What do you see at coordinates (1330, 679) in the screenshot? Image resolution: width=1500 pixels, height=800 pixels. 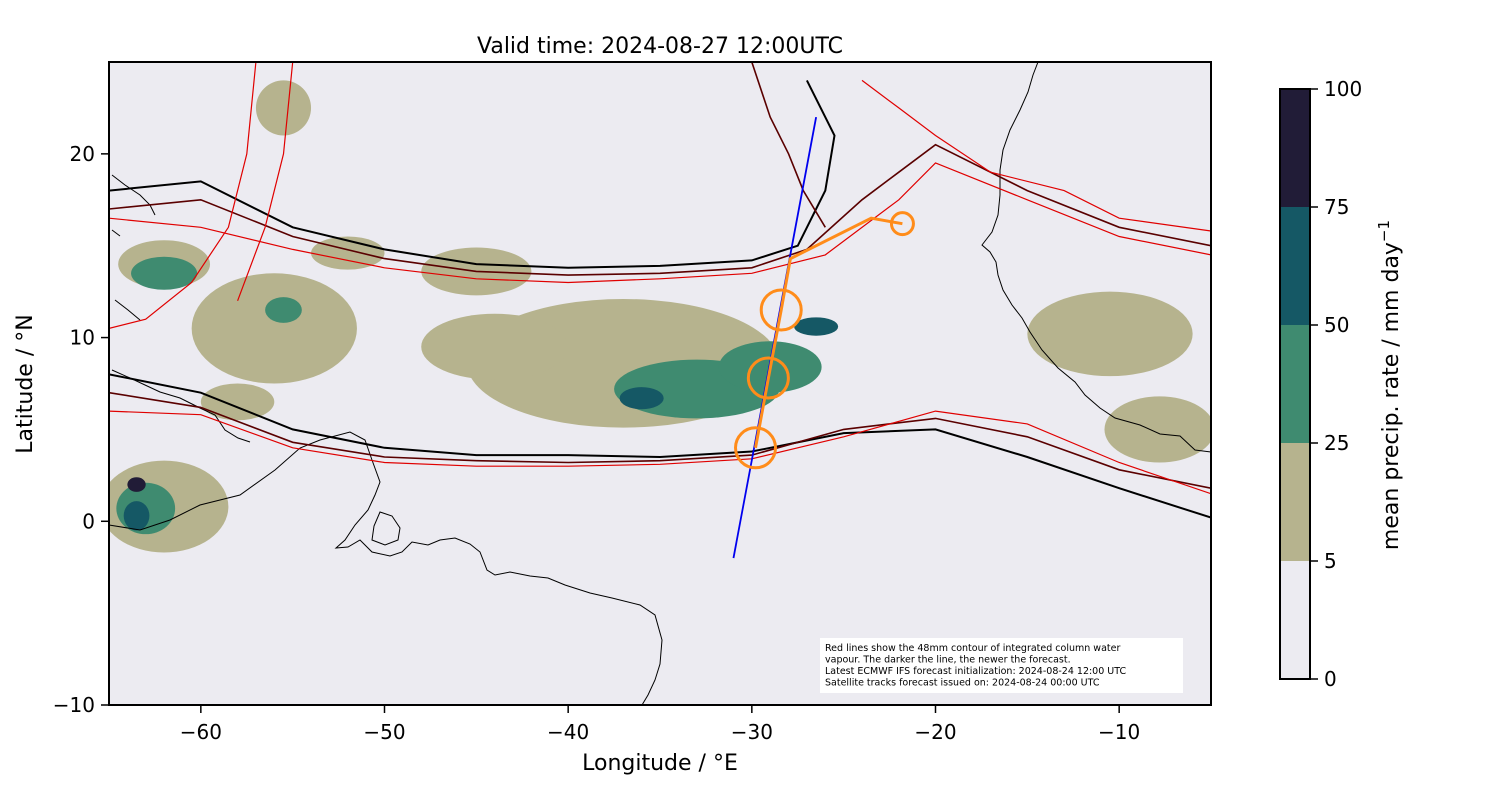 I see `colorbar-tick-label: 0` at bounding box center [1330, 679].